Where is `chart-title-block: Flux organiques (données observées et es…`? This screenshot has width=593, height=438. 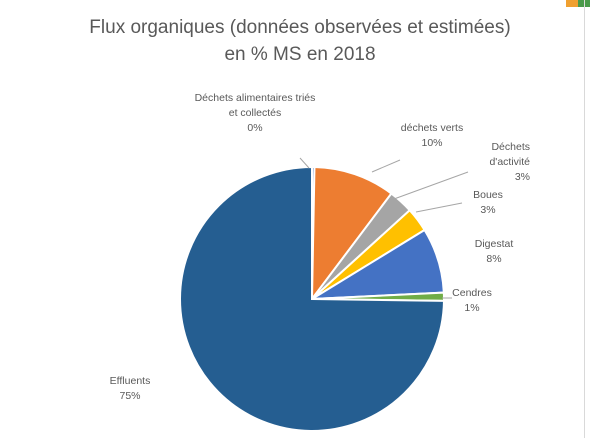
chart-title-block: Flux organiques (données observées et es… is located at coordinates (296, 41).